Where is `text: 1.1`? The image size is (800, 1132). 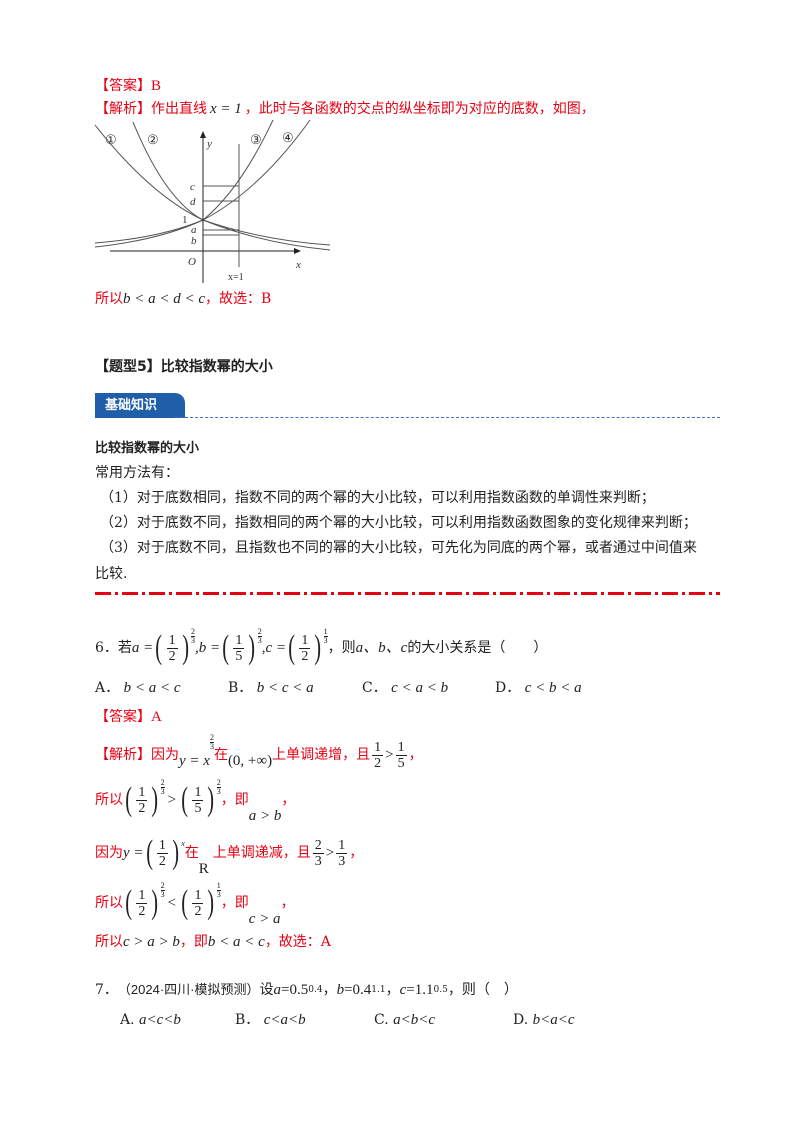
text: 1.1 is located at coordinates (378, 990).